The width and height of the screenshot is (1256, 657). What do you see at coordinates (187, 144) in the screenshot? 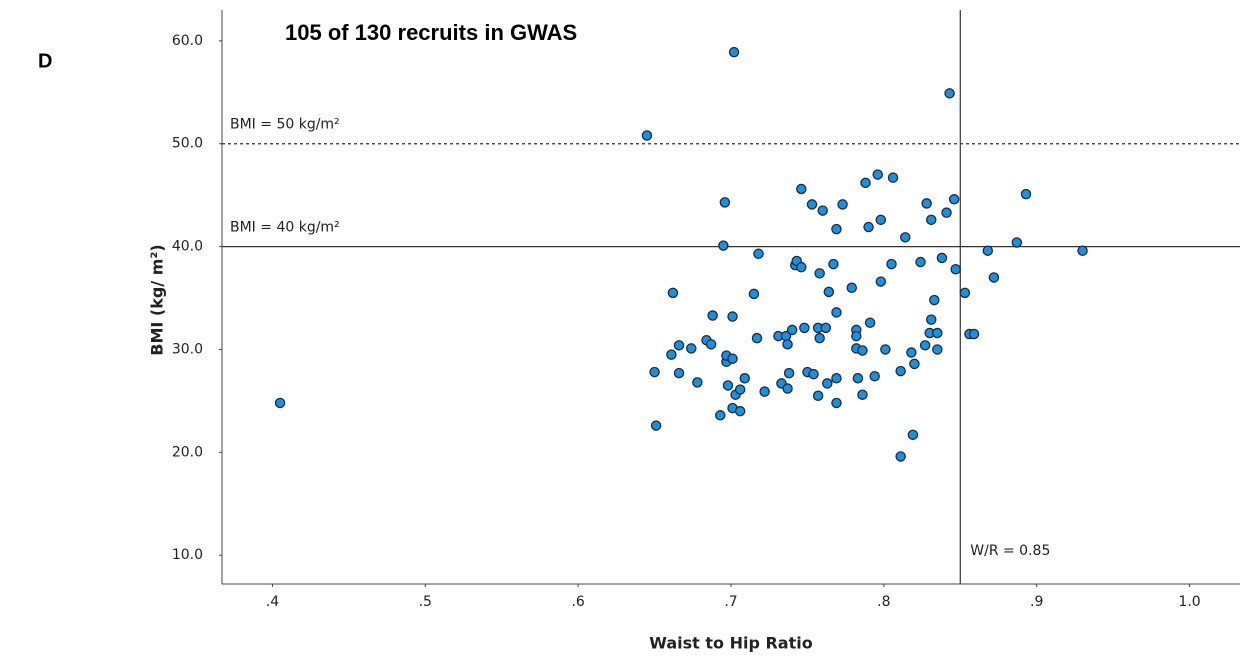
I see `y-tick-label: 50.0` at bounding box center [187, 144].